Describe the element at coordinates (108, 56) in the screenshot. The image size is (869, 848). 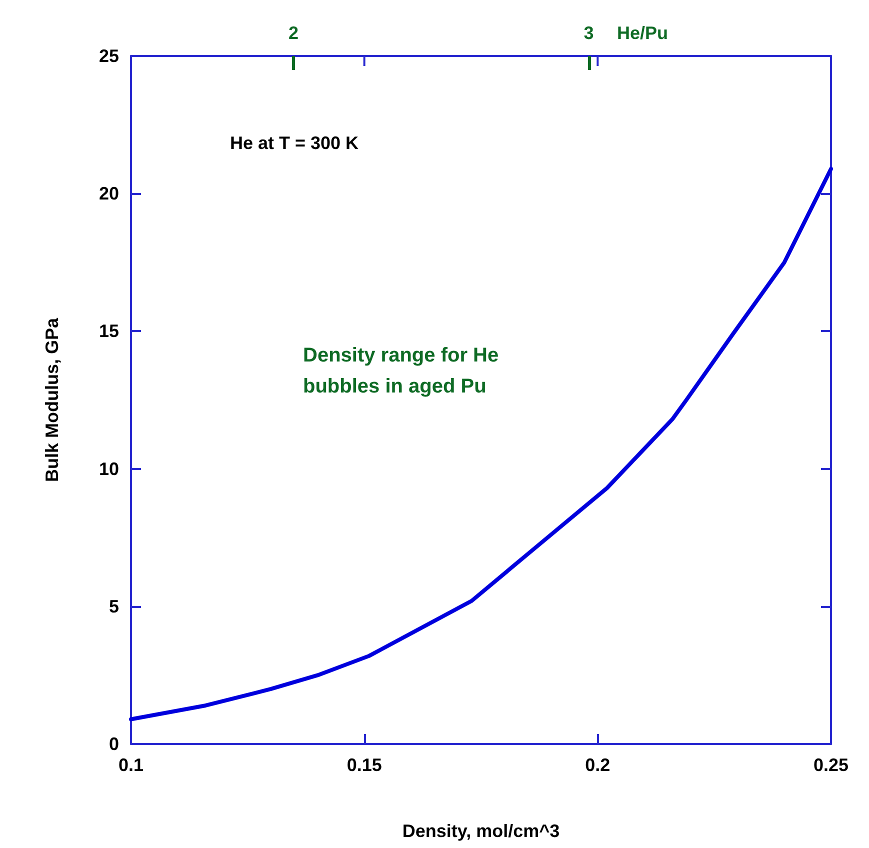
I see `y-tick-label: 25` at that location.